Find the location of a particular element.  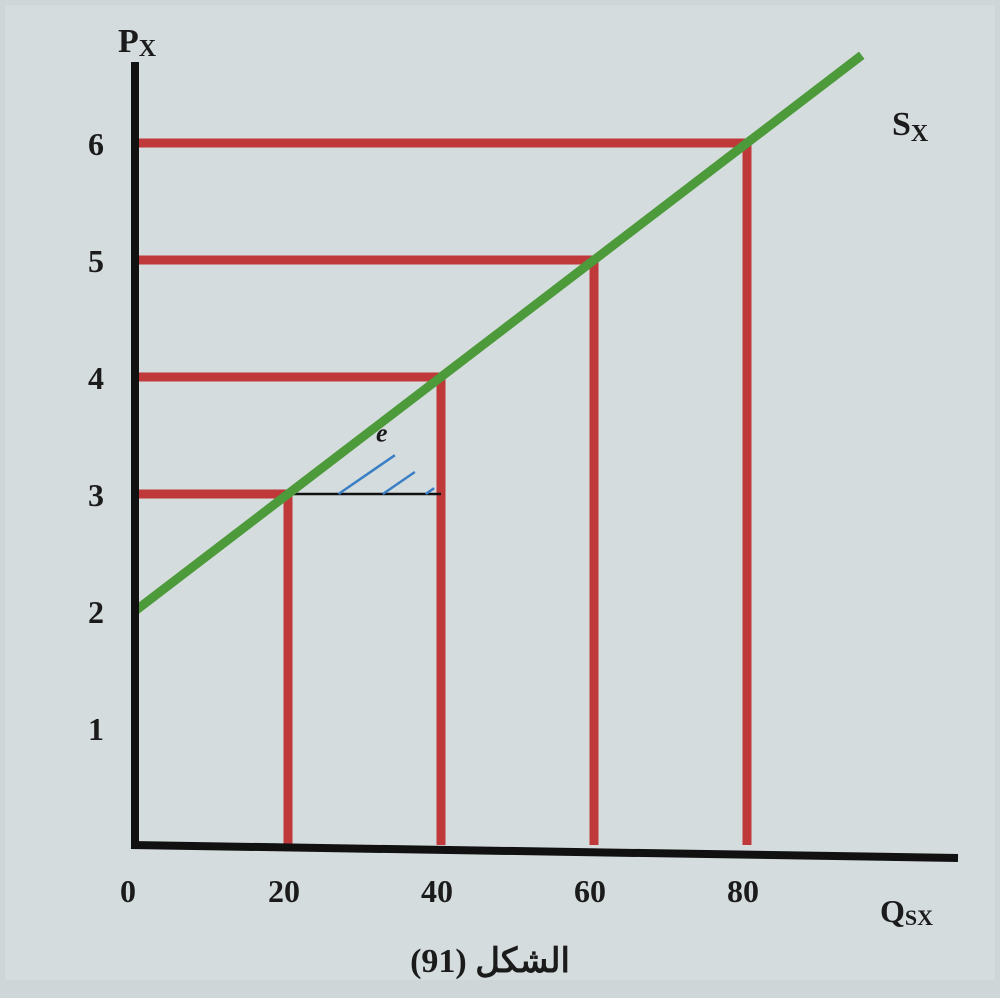

y-tick-label-2: 2 is located at coordinates (96, 612).